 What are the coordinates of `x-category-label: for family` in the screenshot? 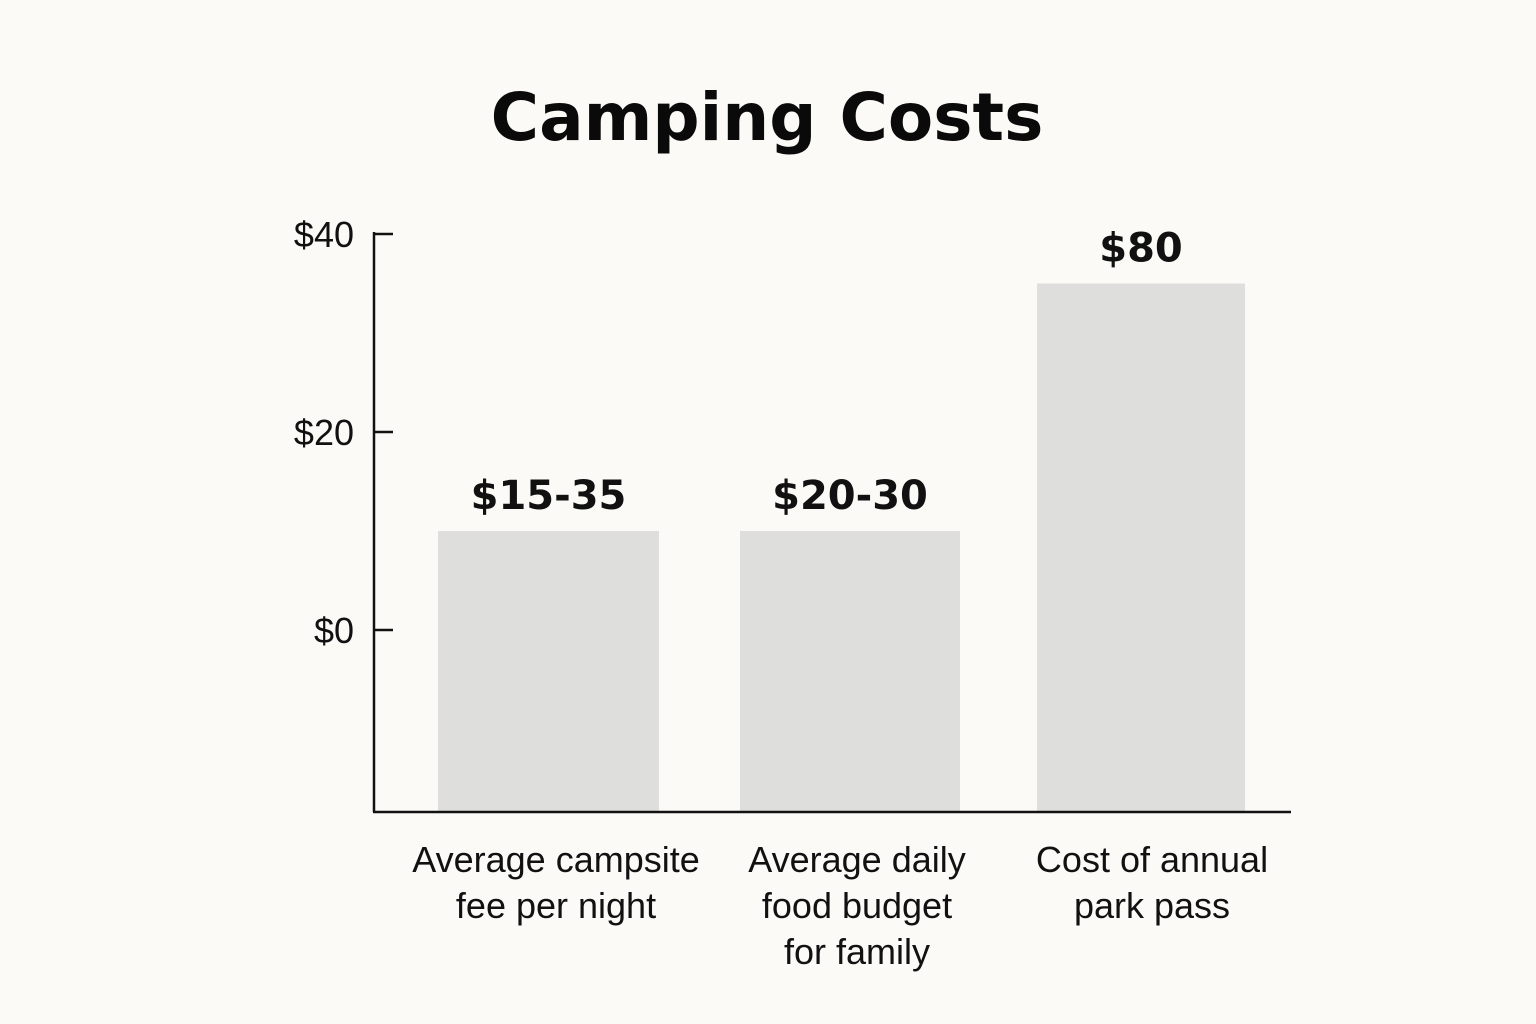 It's located at (857, 951).